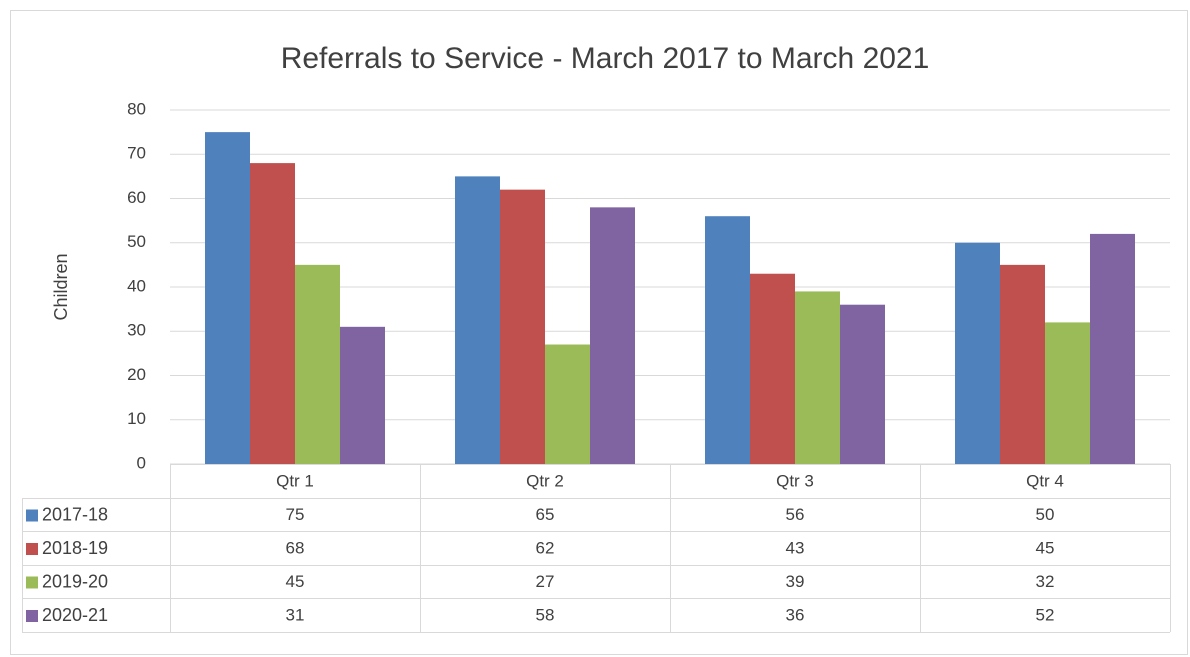 This screenshot has width=1190, height=657. Describe the element at coordinates (136, 330) in the screenshot. I see `y-tick-label: 30` at that location.